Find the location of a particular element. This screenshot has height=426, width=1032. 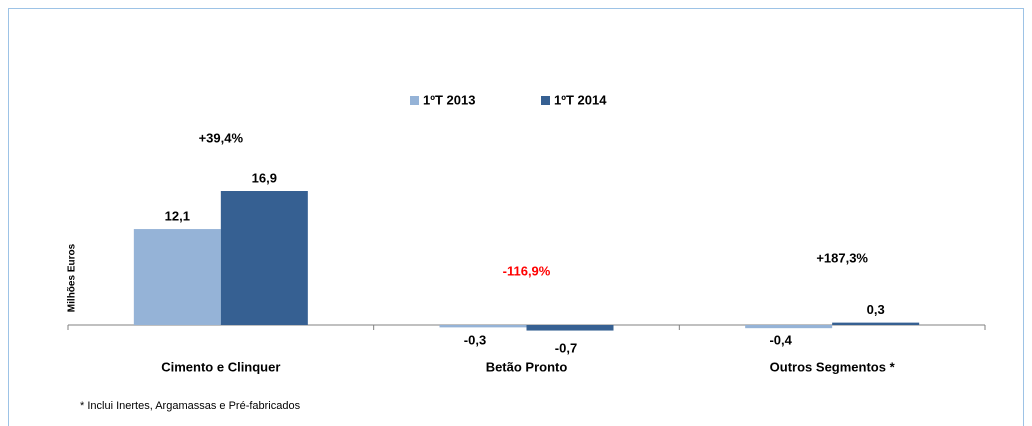

annotation: +187,3% is located at coordinates (842, 257).